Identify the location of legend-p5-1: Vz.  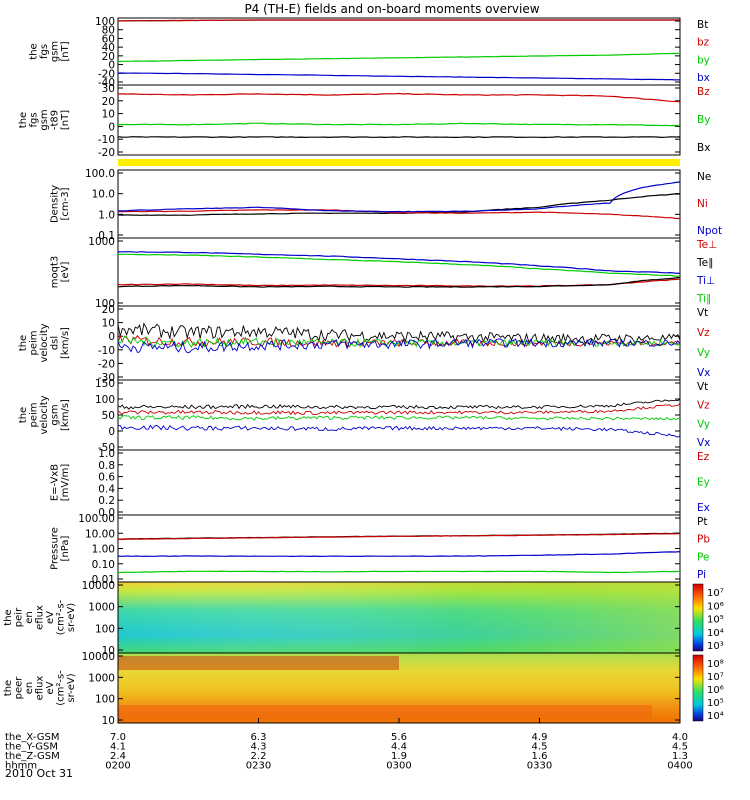
(703, 333).